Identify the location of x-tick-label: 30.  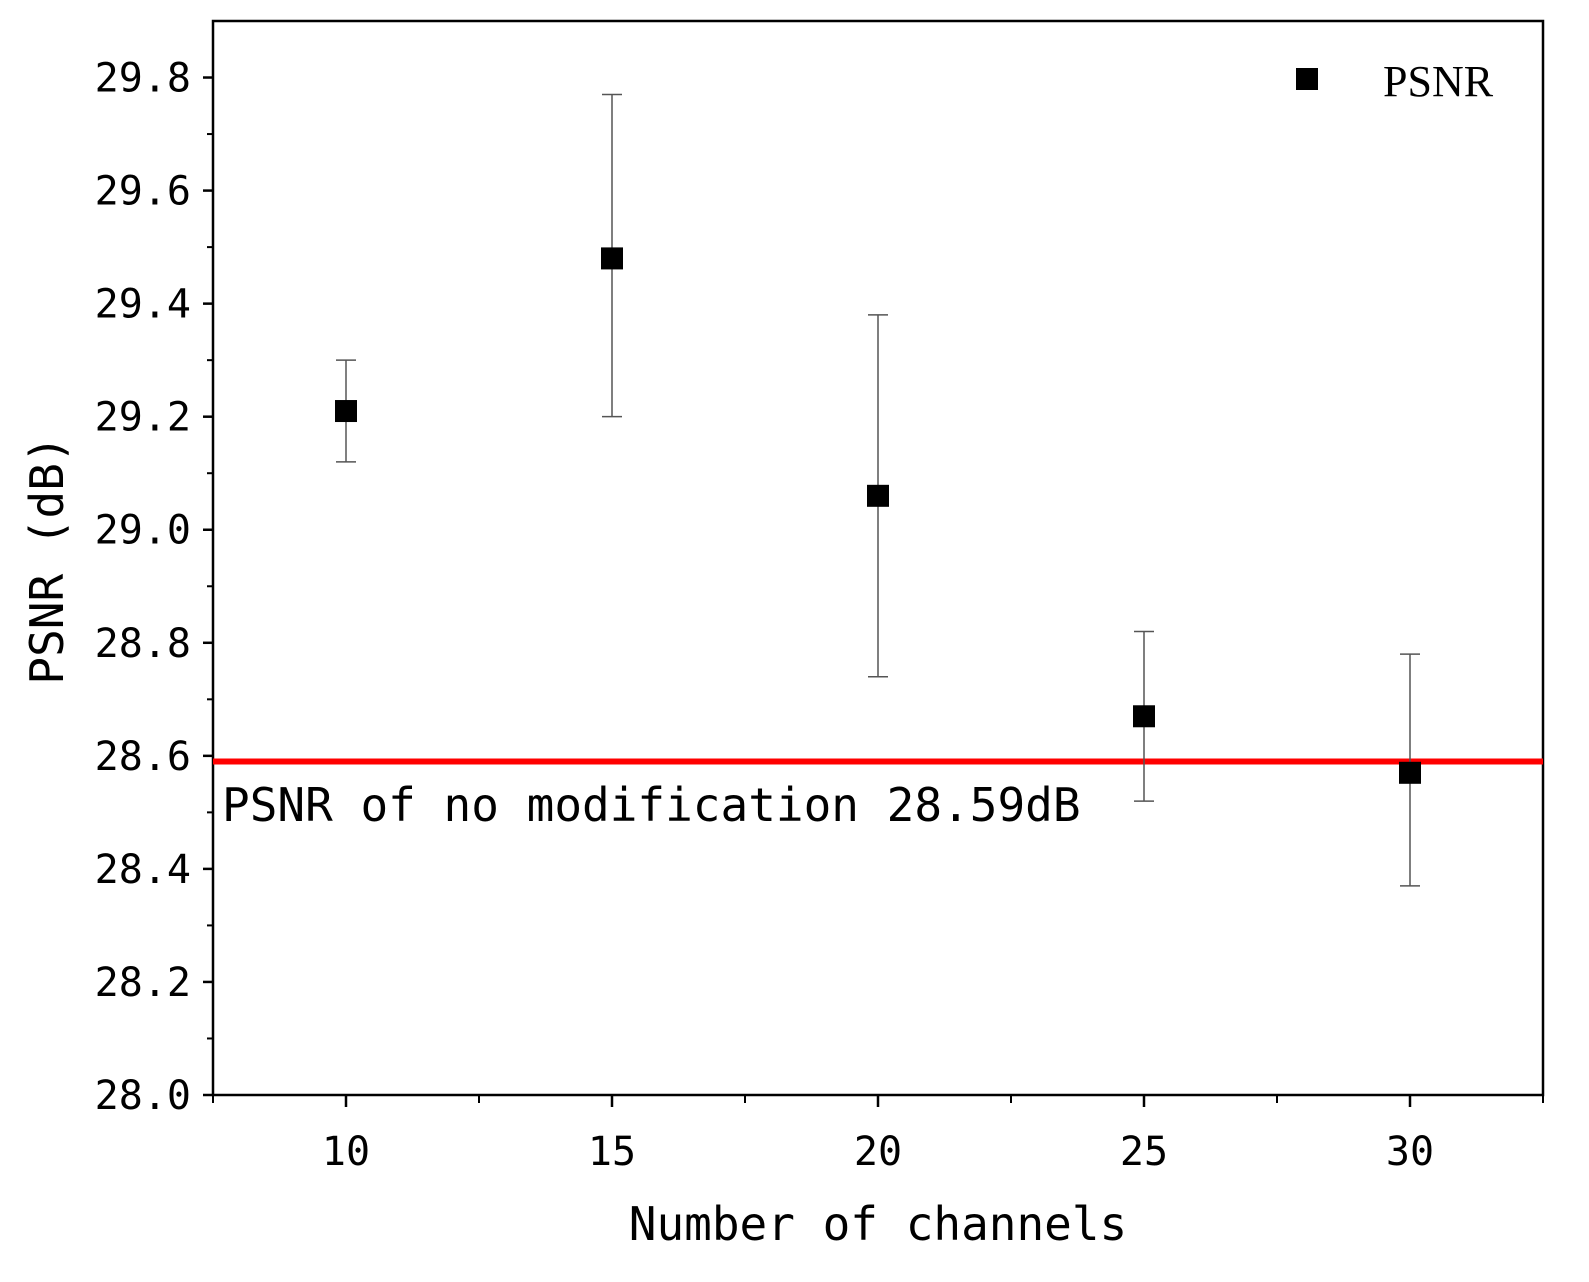
(1410, 1152).